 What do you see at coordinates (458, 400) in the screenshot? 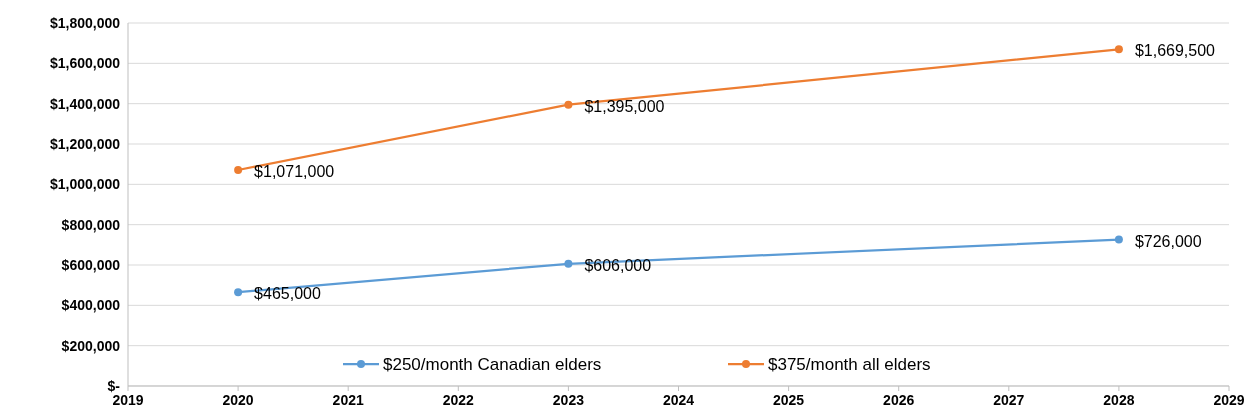
I see `x-tick-label: 2022` at bounding box center [458, 400].